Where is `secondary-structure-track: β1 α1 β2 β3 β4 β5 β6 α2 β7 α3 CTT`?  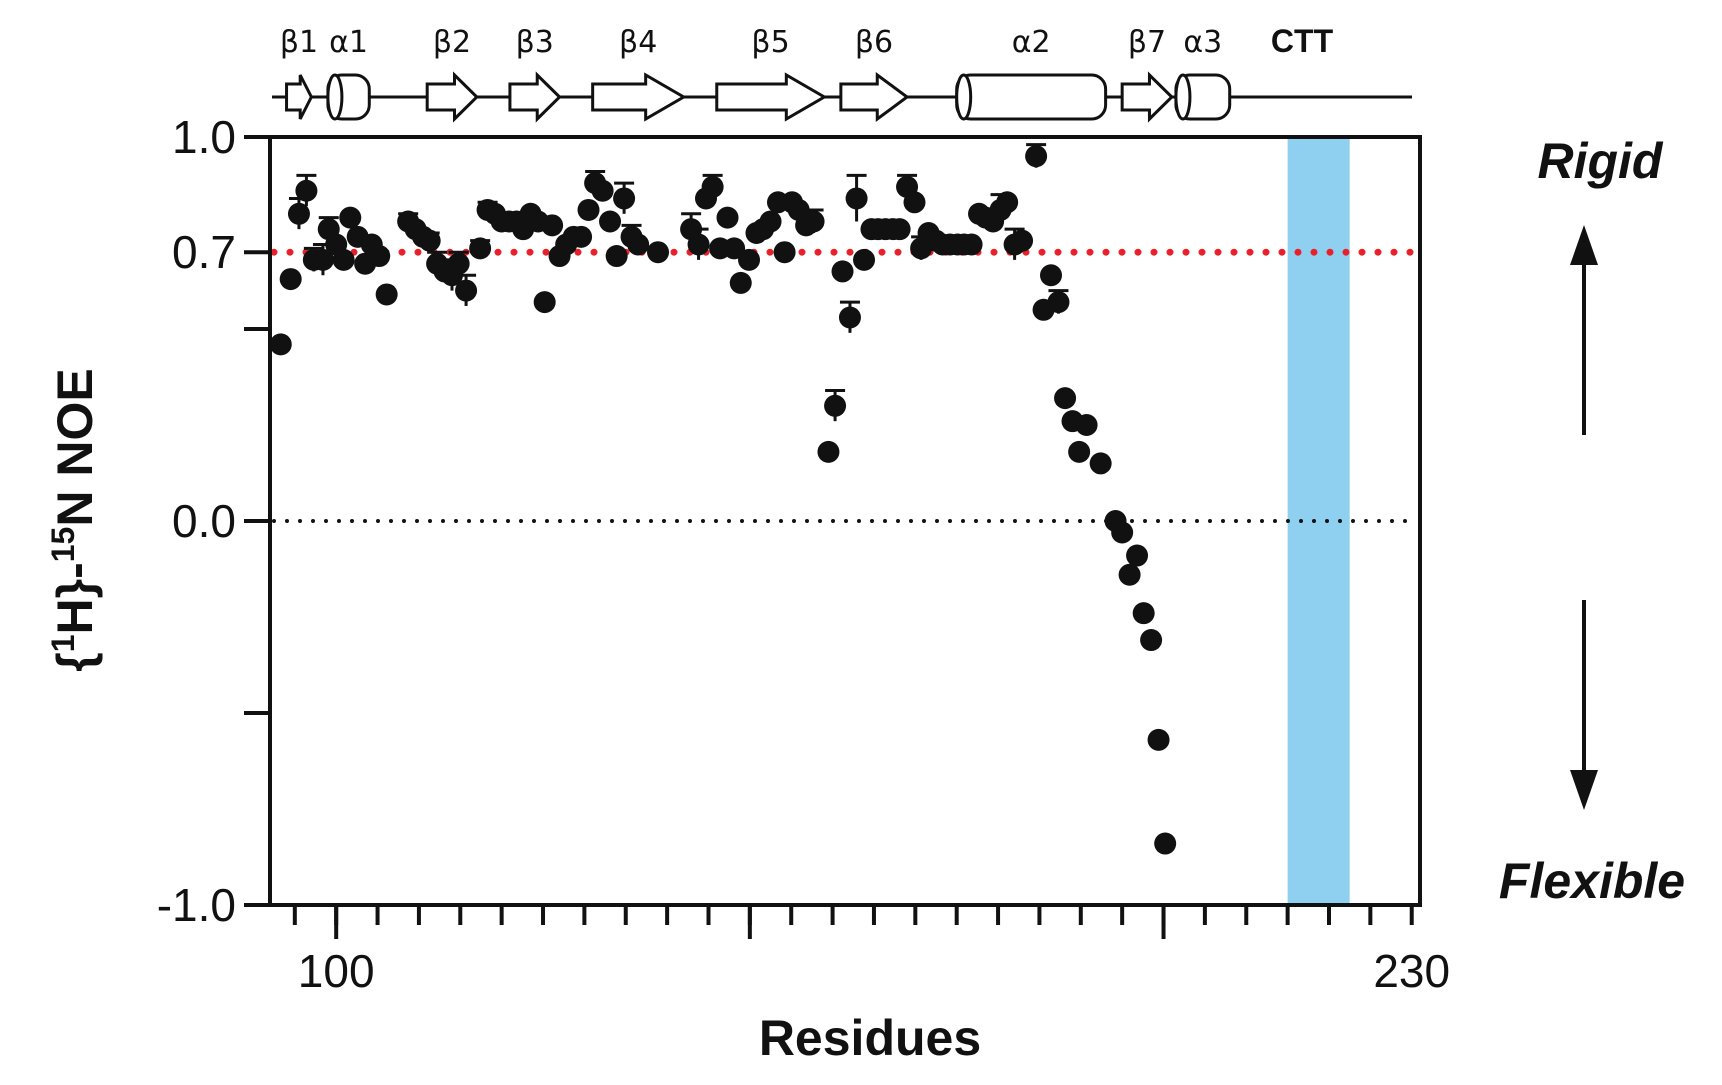
secondary-structure-track: β1 α1 β2 β3 β4 β5 β6 α2 β7 α3 CTT is located at coordinates (842, 73).